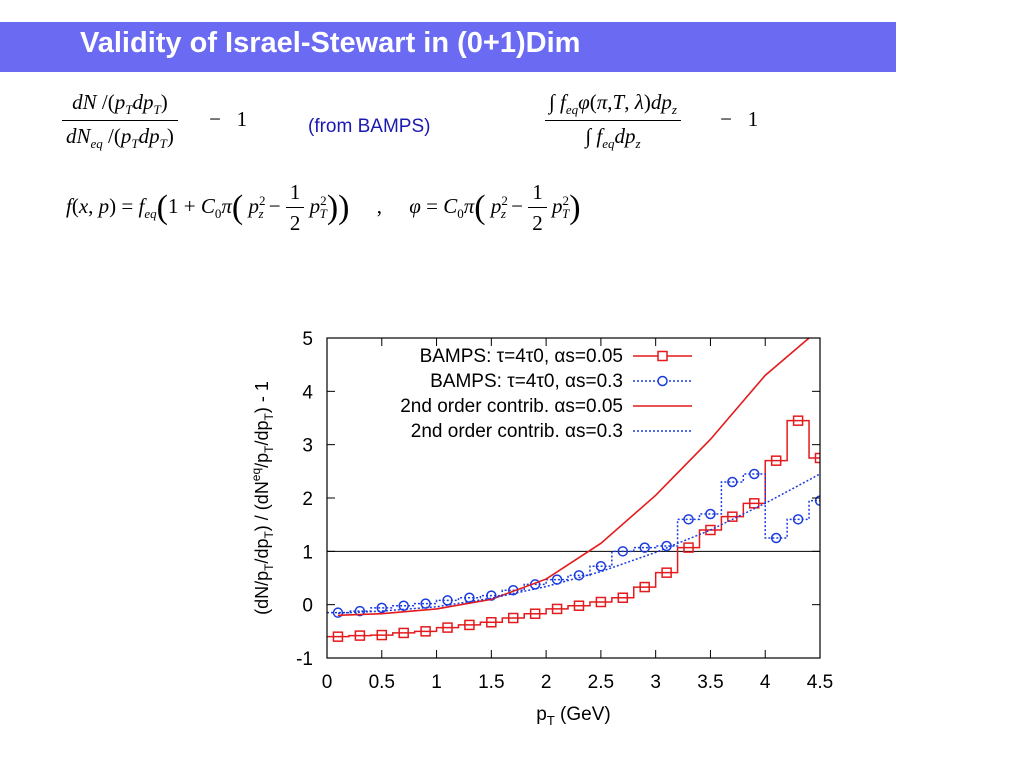  What do you see at coordinates (262, 498) in the screenshot?
I see `y-axis-label: (dN/pT/dpT) / (dNeq/pT/dpT) - 1` at bounding box center [262, 498].